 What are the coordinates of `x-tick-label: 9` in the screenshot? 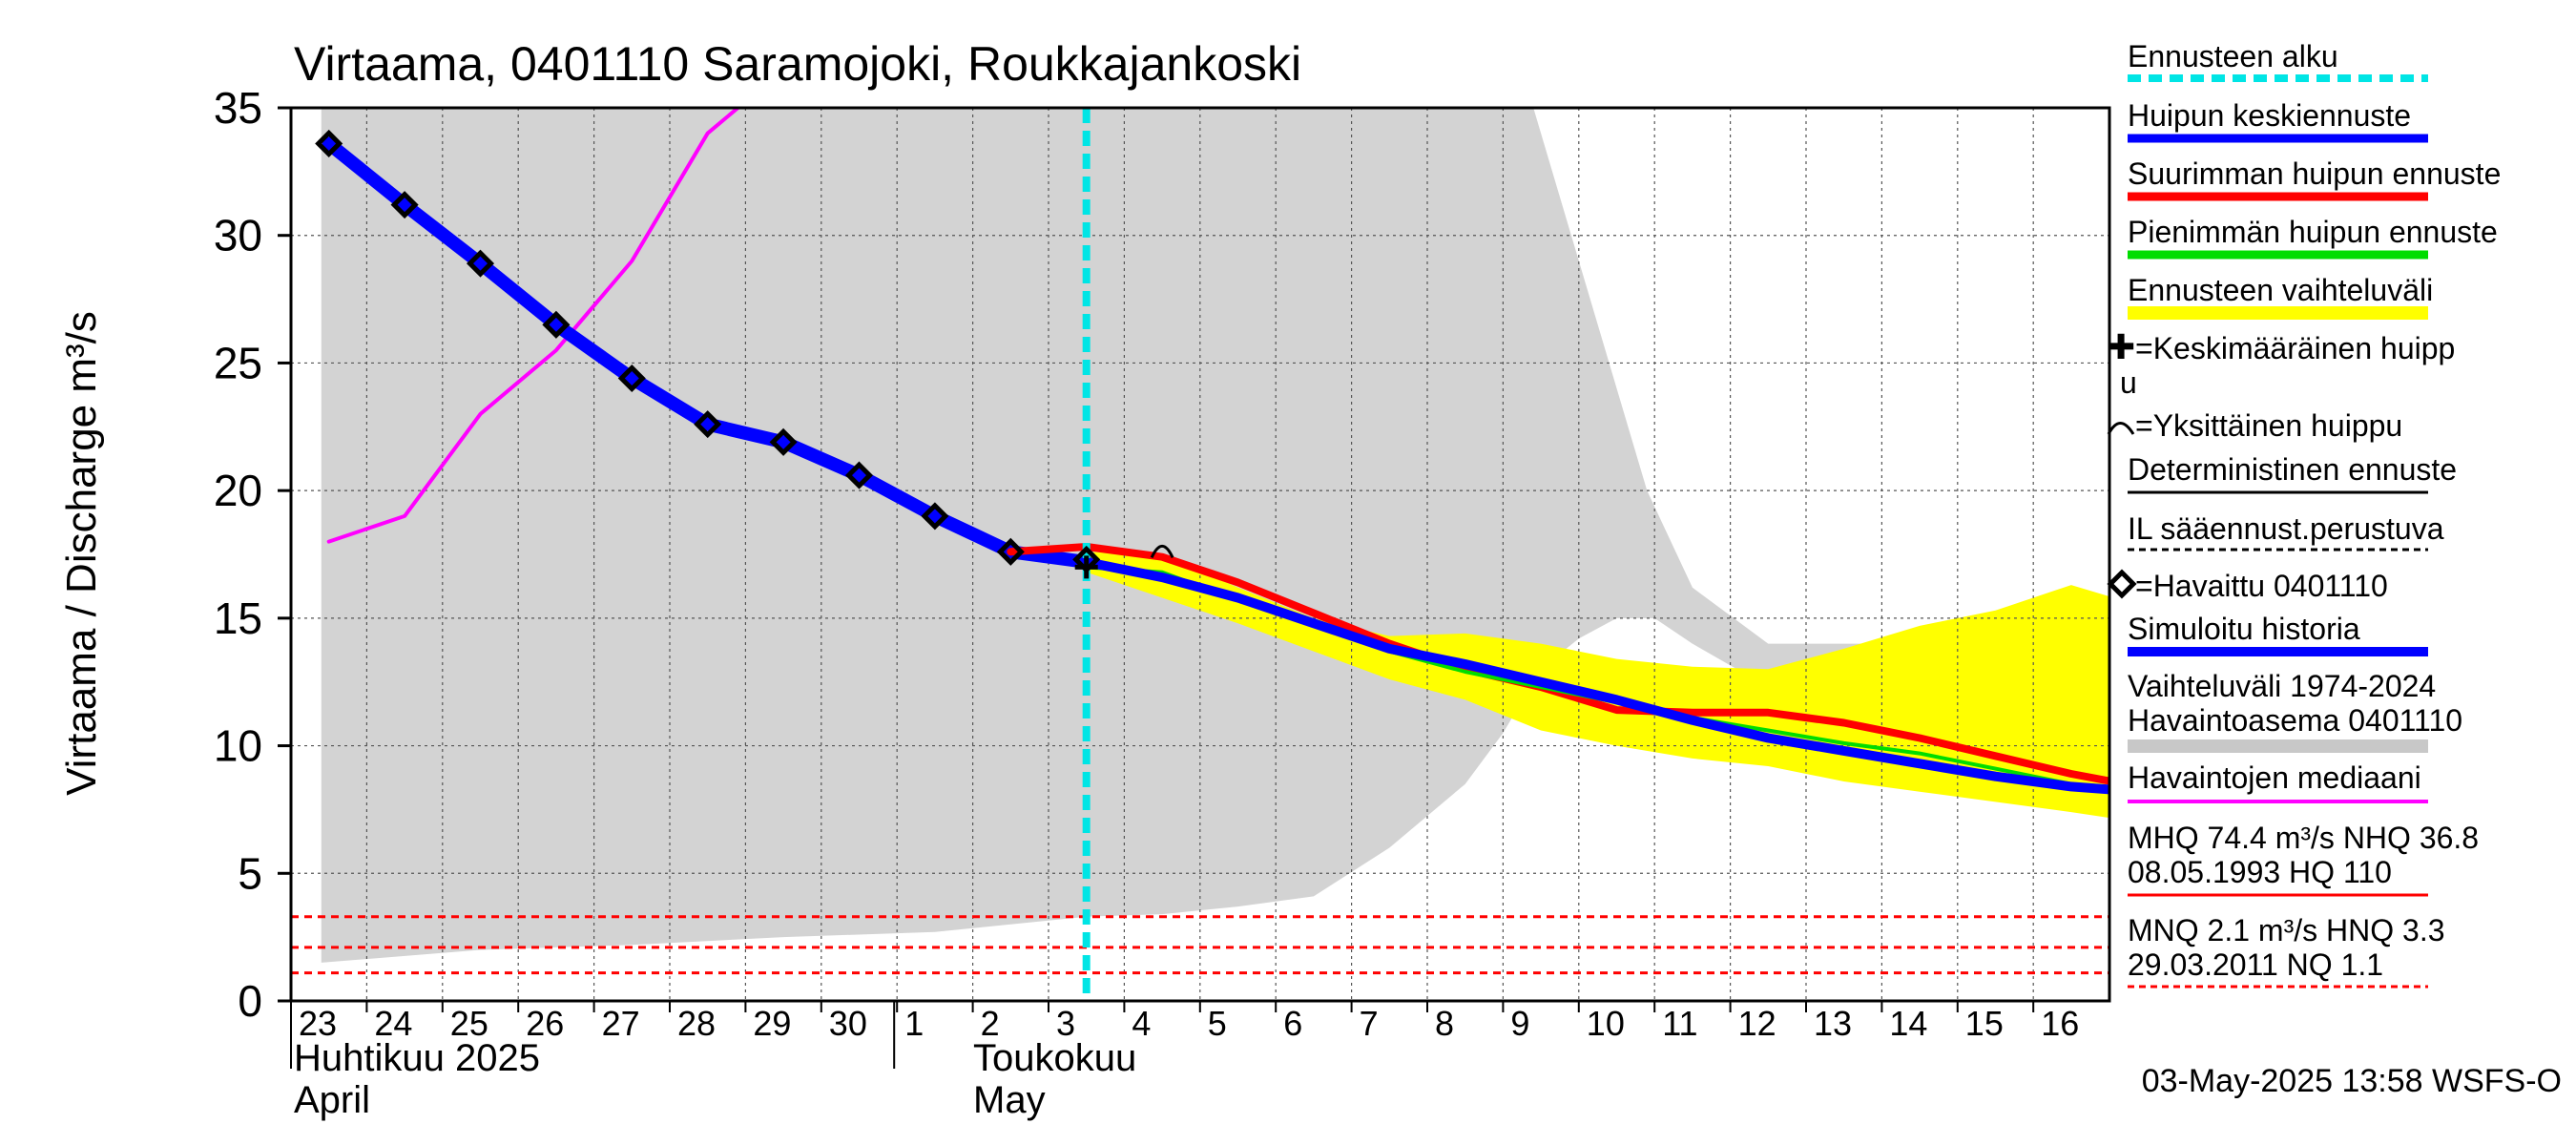 It's located at (1519, 1023).